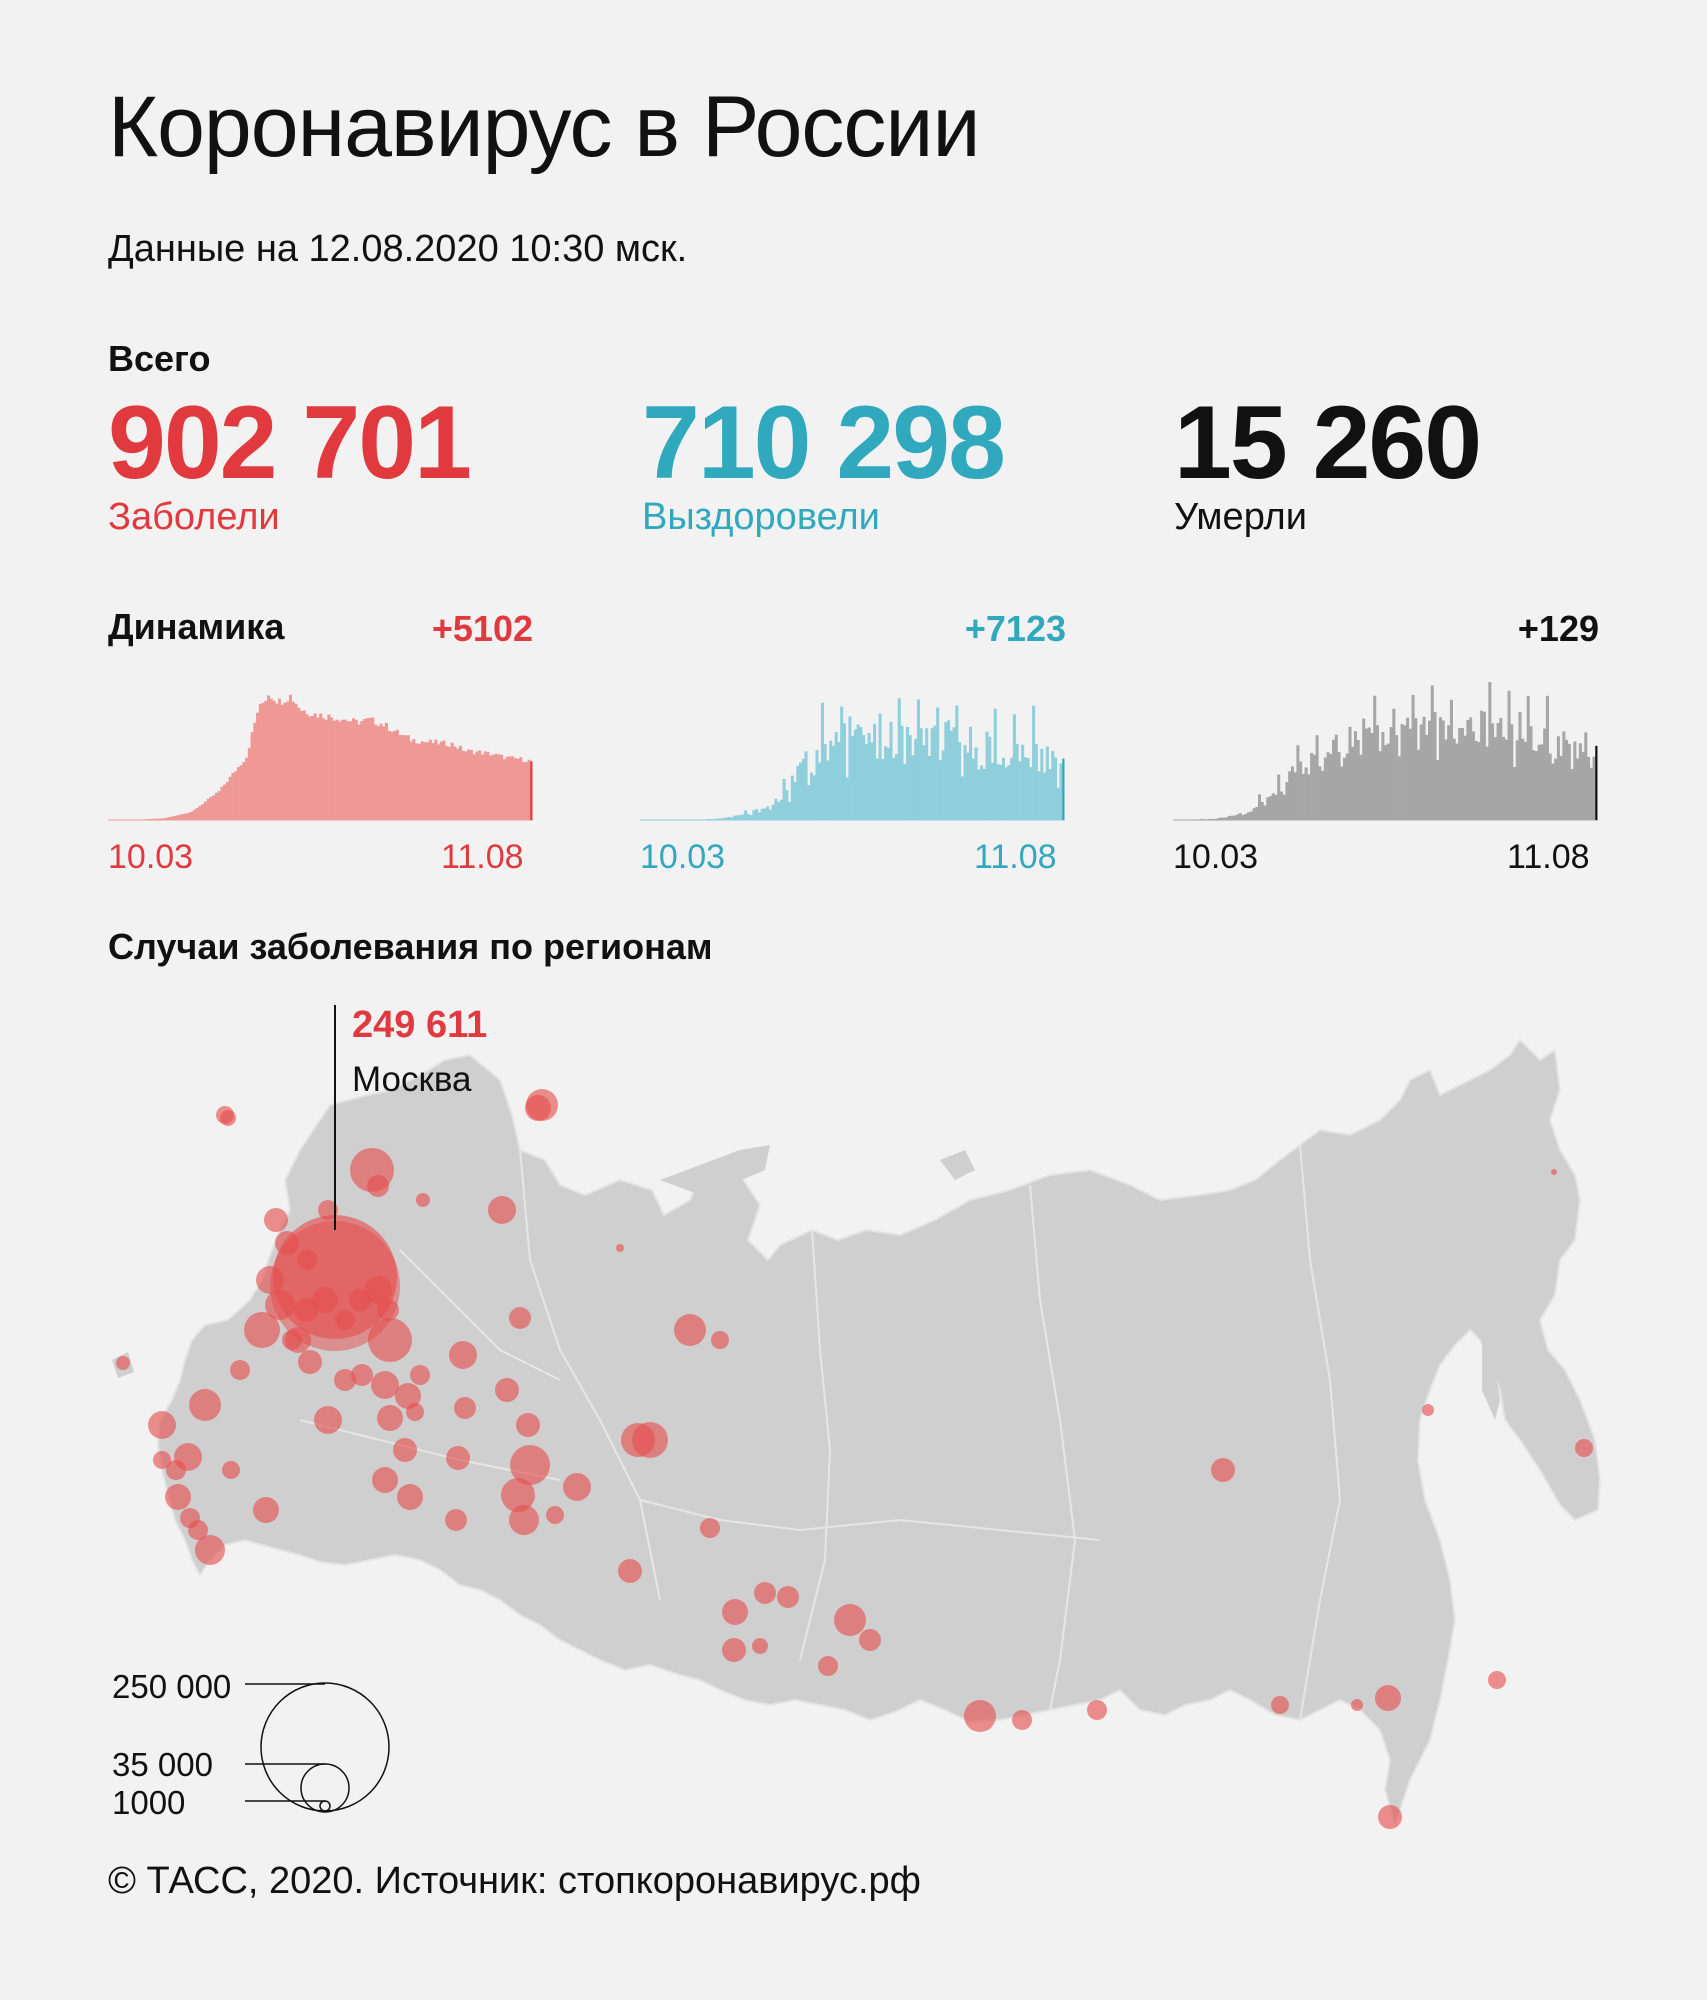 Image resolution: width=1707 pixels, height=2000 pixels. What do you see at coordinates (957, 1165) in the screenshot?
I see `severnaya-zemlya` at bounding box center [957, 1165].